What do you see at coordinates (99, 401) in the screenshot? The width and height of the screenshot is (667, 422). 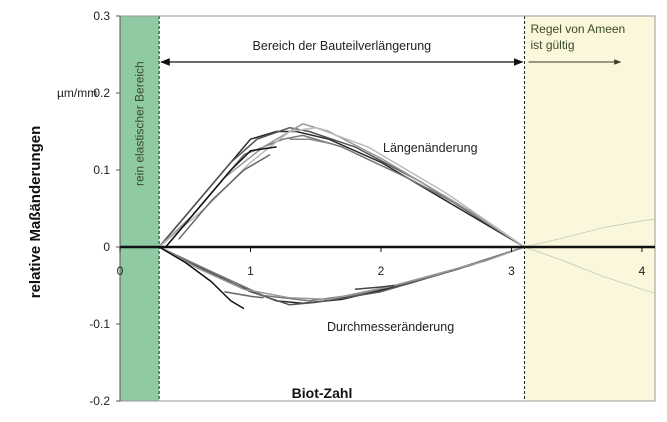 I see `y-tick-label: -0.2` at bounding box center [99, 401].